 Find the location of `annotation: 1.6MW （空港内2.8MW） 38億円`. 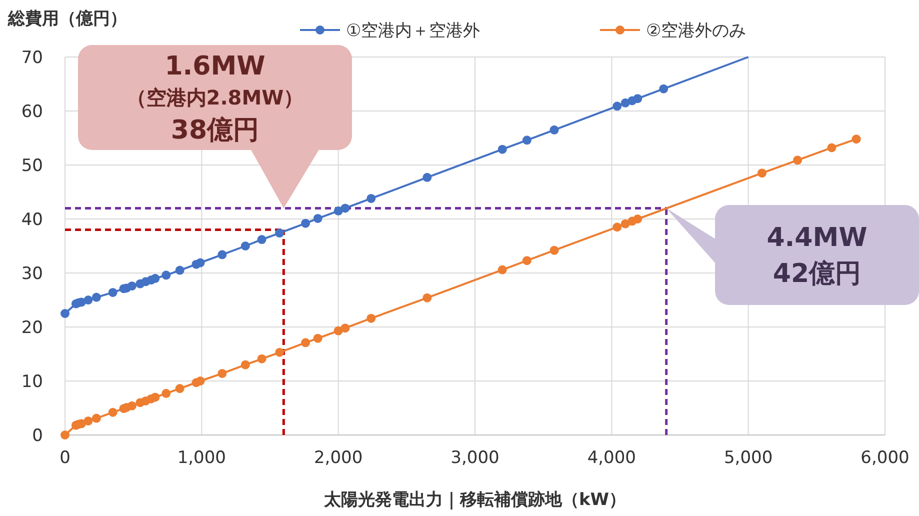

annotation: 1.6MW （空港内2.8MW） 38億円 is located at coordinates (215, 99).